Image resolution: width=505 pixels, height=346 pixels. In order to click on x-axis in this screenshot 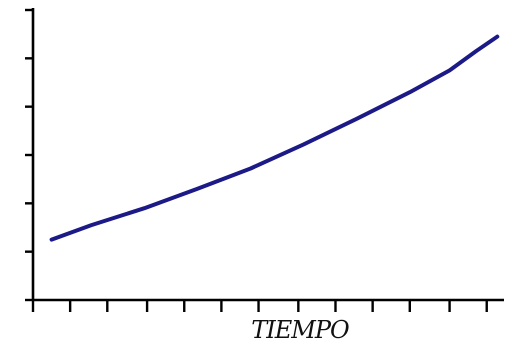, I will do `click(267, 305)`.